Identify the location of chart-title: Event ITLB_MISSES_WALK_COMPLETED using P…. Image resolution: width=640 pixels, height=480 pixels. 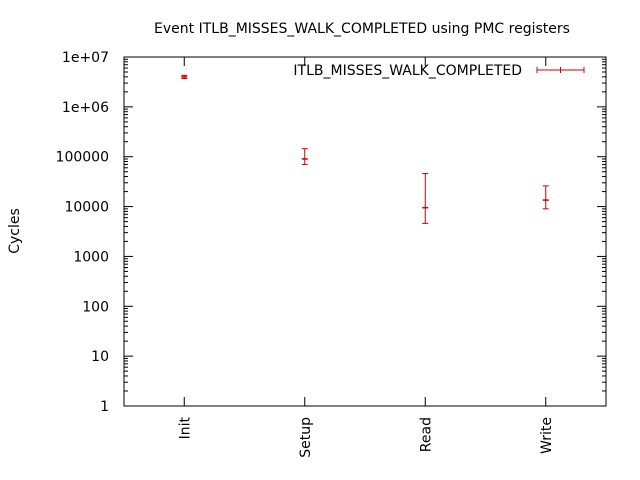
(362, 29).